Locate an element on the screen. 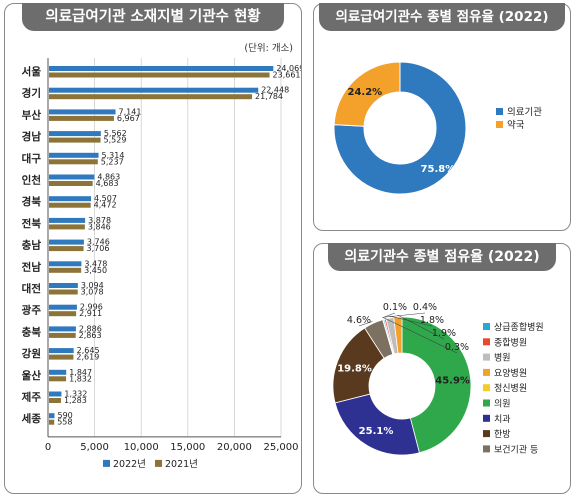 The height and width of the screenshot is (498, 575). data-label: 3,846 is located at coordinates (99, 226).